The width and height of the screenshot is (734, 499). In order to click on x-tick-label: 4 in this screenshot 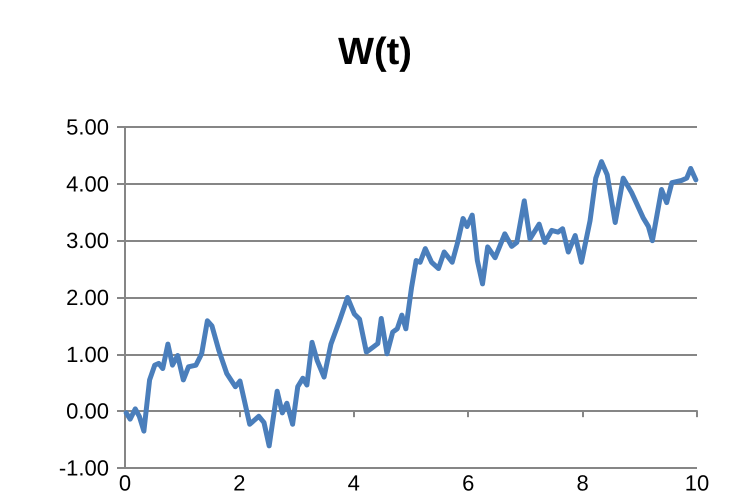, I will do `click(354, 483)`.